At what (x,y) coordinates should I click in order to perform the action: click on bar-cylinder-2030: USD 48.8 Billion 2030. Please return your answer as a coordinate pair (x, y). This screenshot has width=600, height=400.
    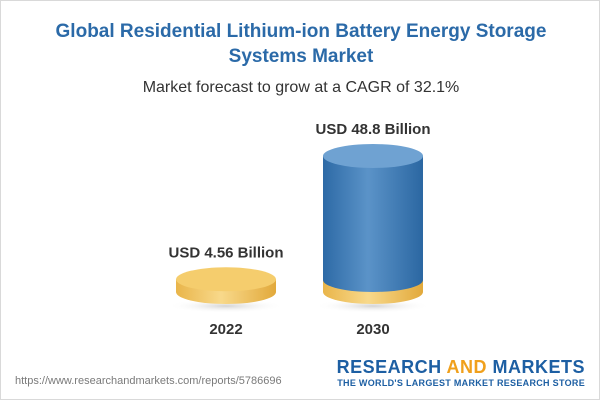
    Looking at the image, I should click on (373, 229).